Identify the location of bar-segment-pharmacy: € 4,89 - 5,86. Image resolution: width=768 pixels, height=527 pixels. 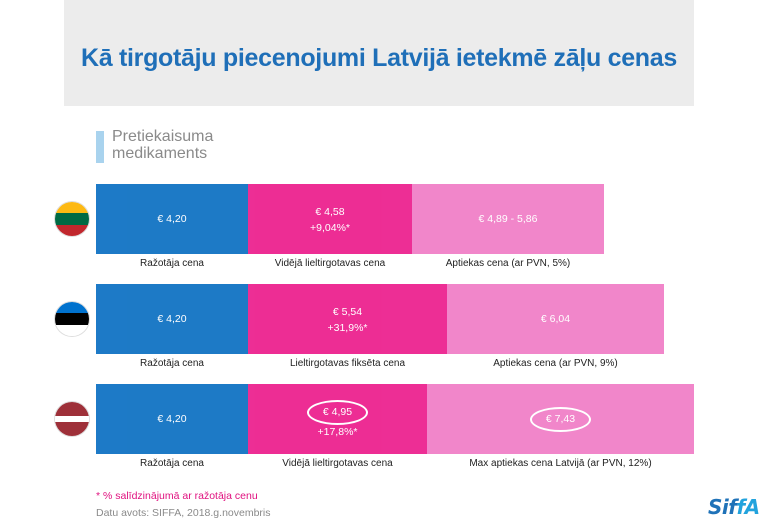
(508, 219).